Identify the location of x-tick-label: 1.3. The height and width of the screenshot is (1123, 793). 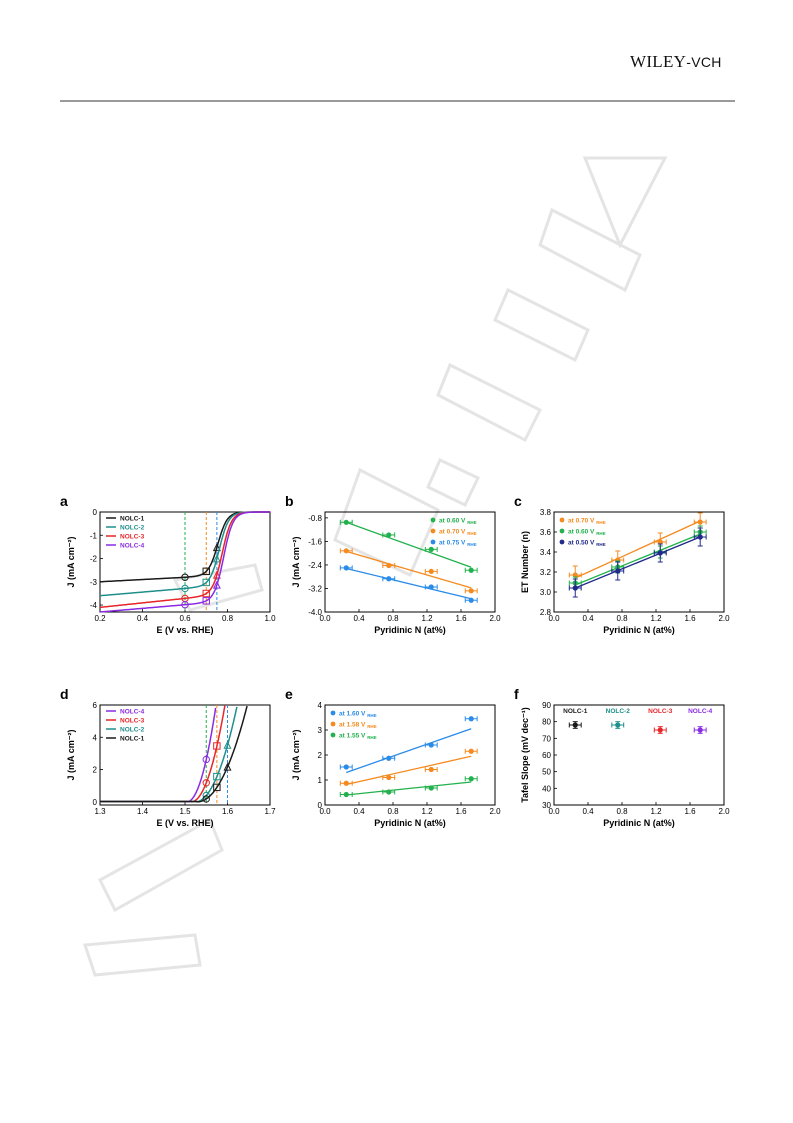
(100, 811).